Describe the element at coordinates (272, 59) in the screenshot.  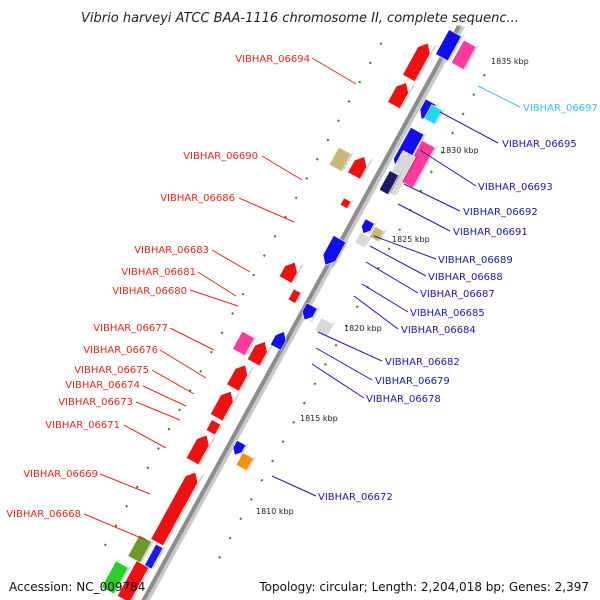
I see `gene-label-06694: VIBHAR_06694` at that location.